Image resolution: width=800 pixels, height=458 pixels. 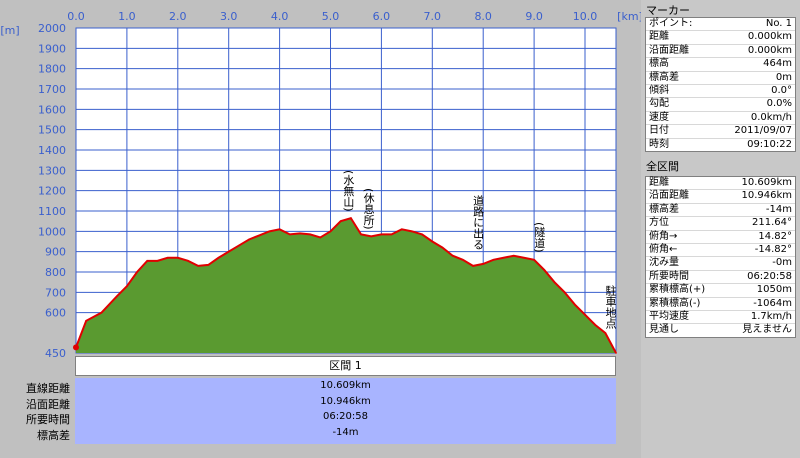 What do you see at coordinates (664, 209) in the screenshot?
I see `section-key: 標高差` at bounding box center [664, 209].